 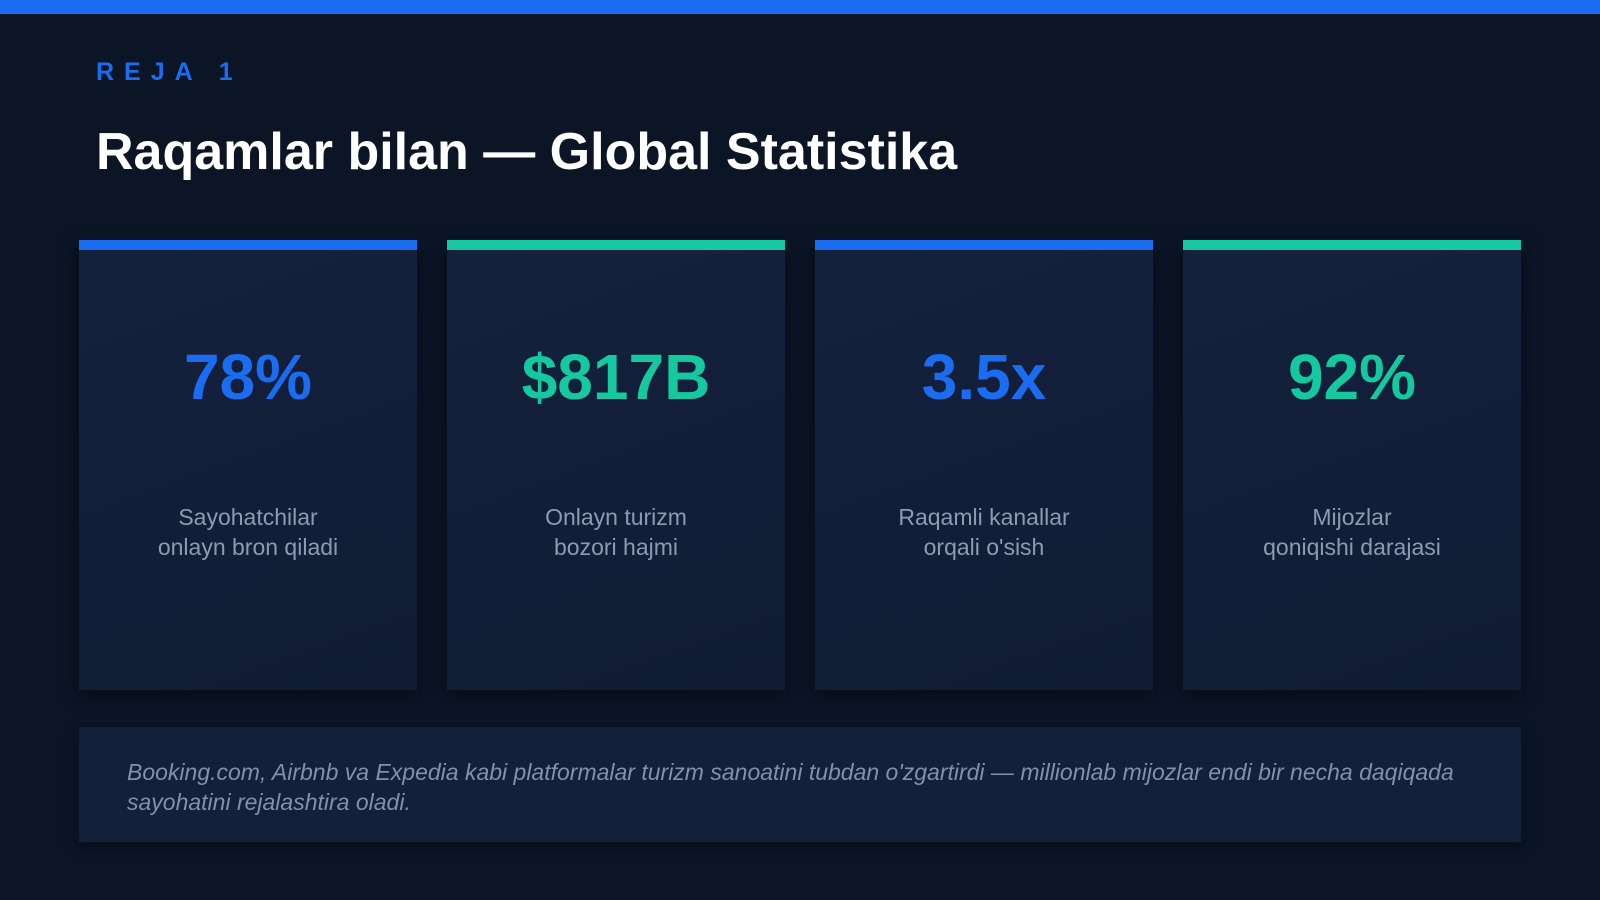 What do you see at coordinates (527, 152) in the screenshot?
I see `slide-title: Raqamlar bilan — Global Statistika` at bounding box center [527, 152].